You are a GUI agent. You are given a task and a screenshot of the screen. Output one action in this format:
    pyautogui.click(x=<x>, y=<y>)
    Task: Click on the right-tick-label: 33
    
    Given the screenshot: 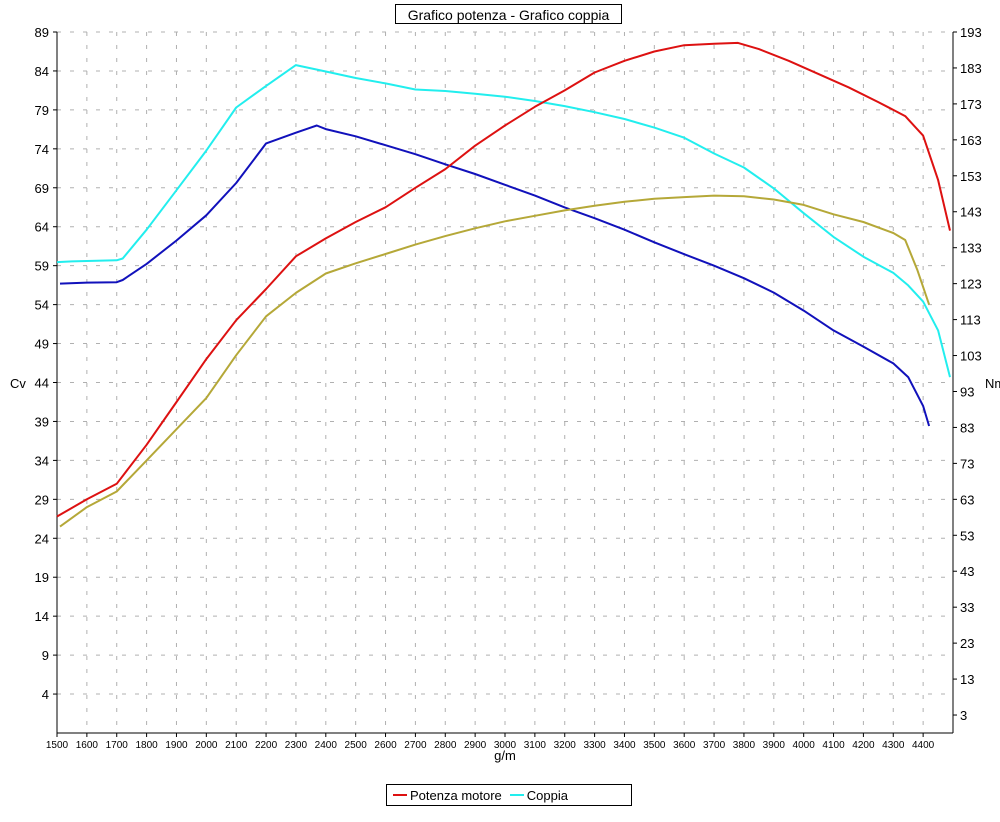 What is the action you would take?
    pyautogui.click(x=967, y=607)
    